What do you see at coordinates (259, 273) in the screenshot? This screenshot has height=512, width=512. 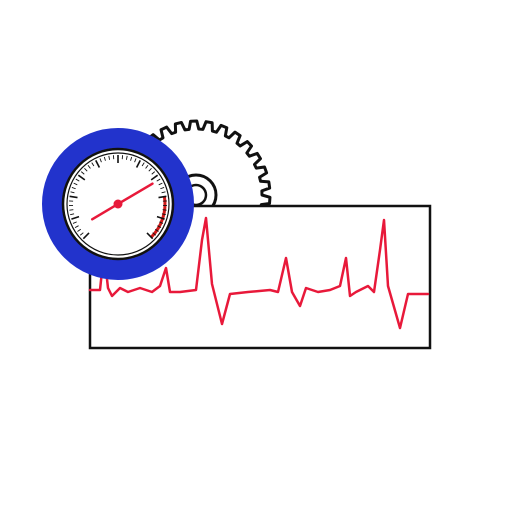 I see `ecg-trace-icon` at bounding box center [259, 273].